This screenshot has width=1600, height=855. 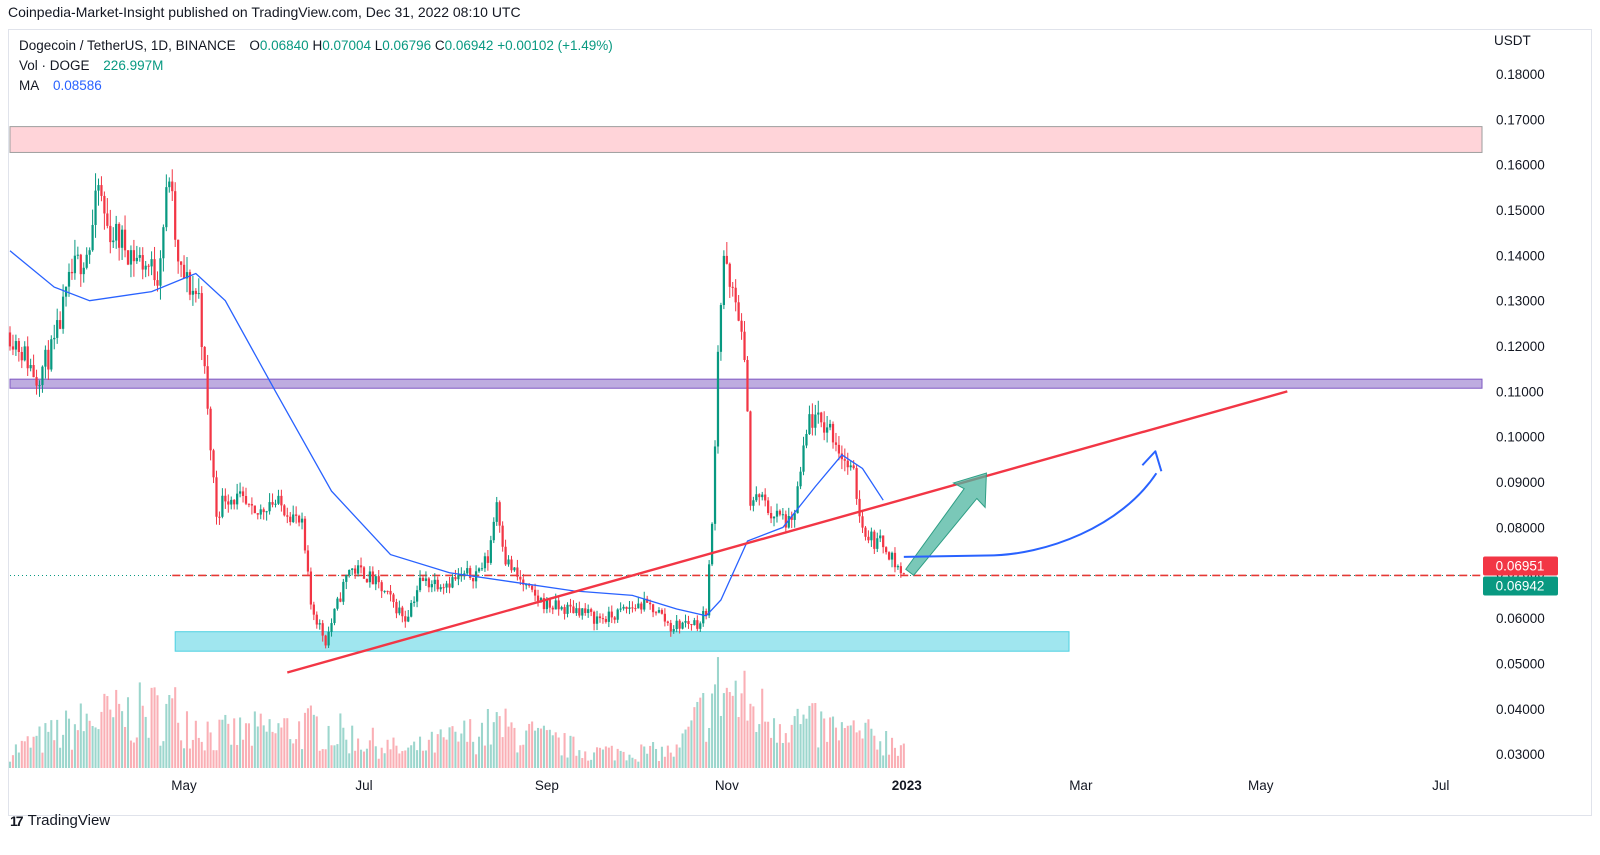 I want to click on price-label-text: 0.06951, so click(x=1520, y=565).